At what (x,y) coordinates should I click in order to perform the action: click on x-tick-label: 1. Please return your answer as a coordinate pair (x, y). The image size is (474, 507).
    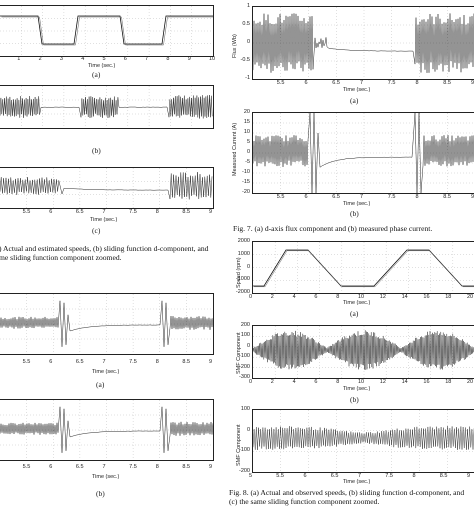
    Looking at the image, I should click on (19, 59).